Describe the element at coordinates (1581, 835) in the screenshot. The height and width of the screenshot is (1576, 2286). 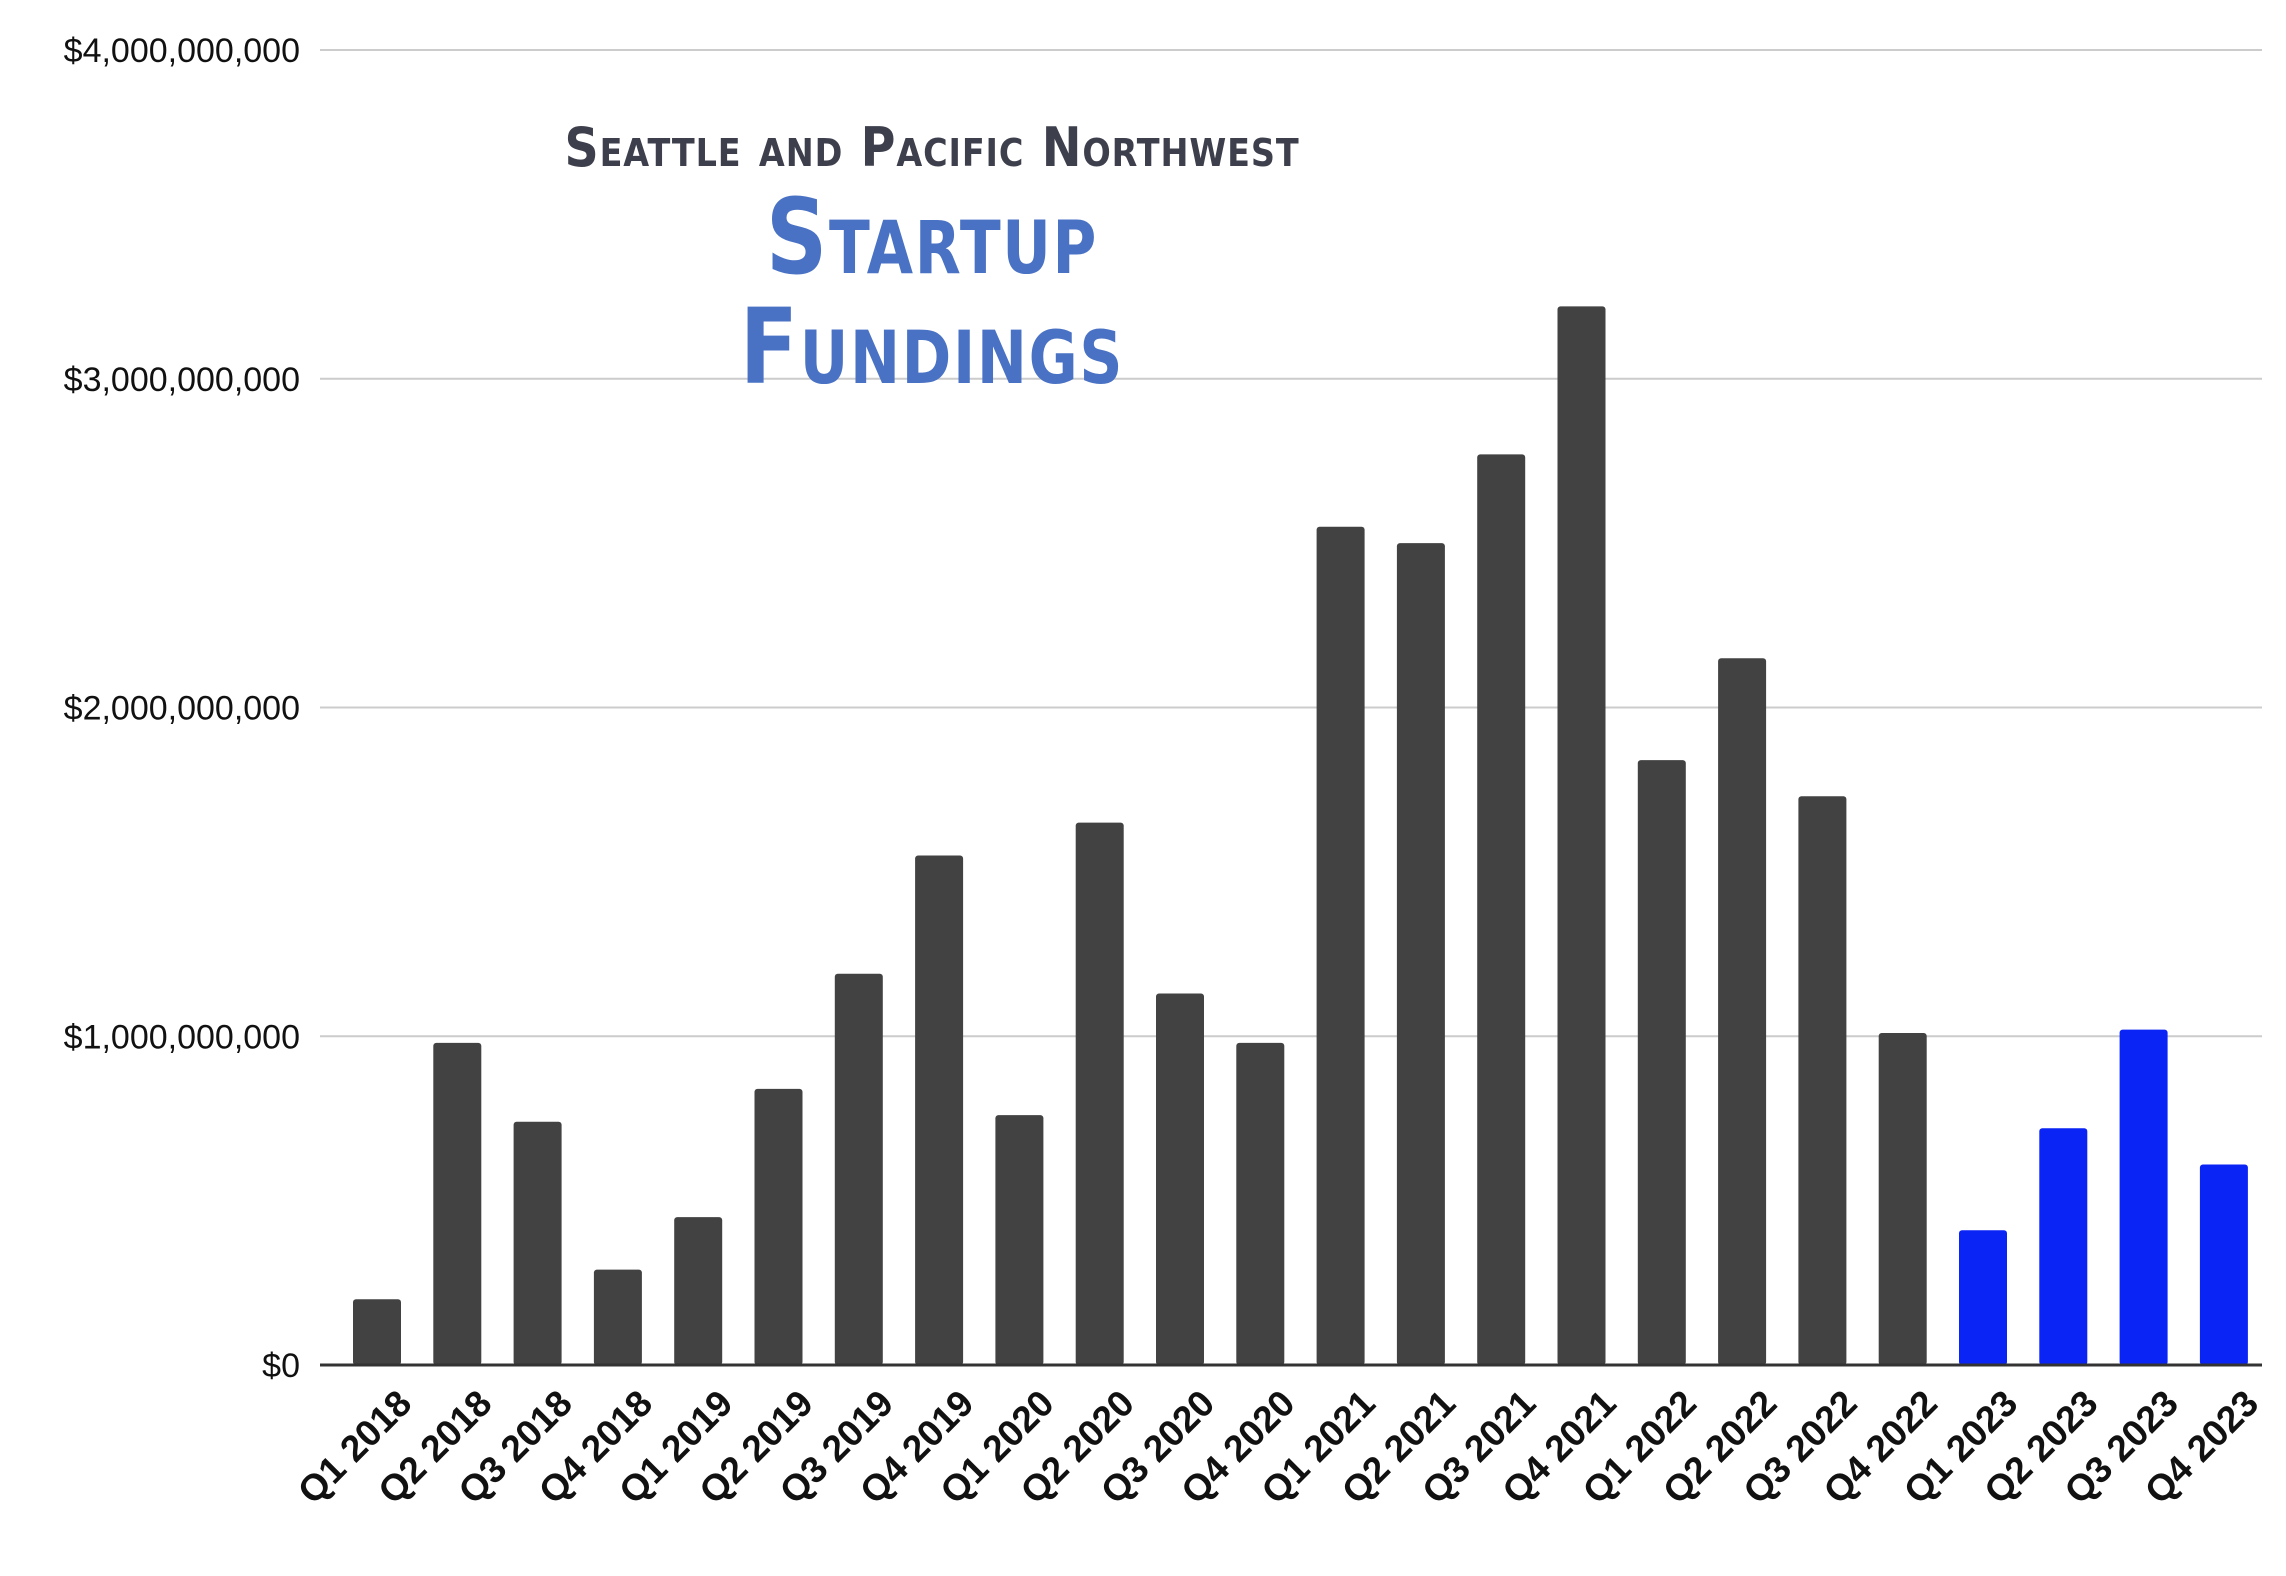
I see `bar: Q4 2021` at that location.